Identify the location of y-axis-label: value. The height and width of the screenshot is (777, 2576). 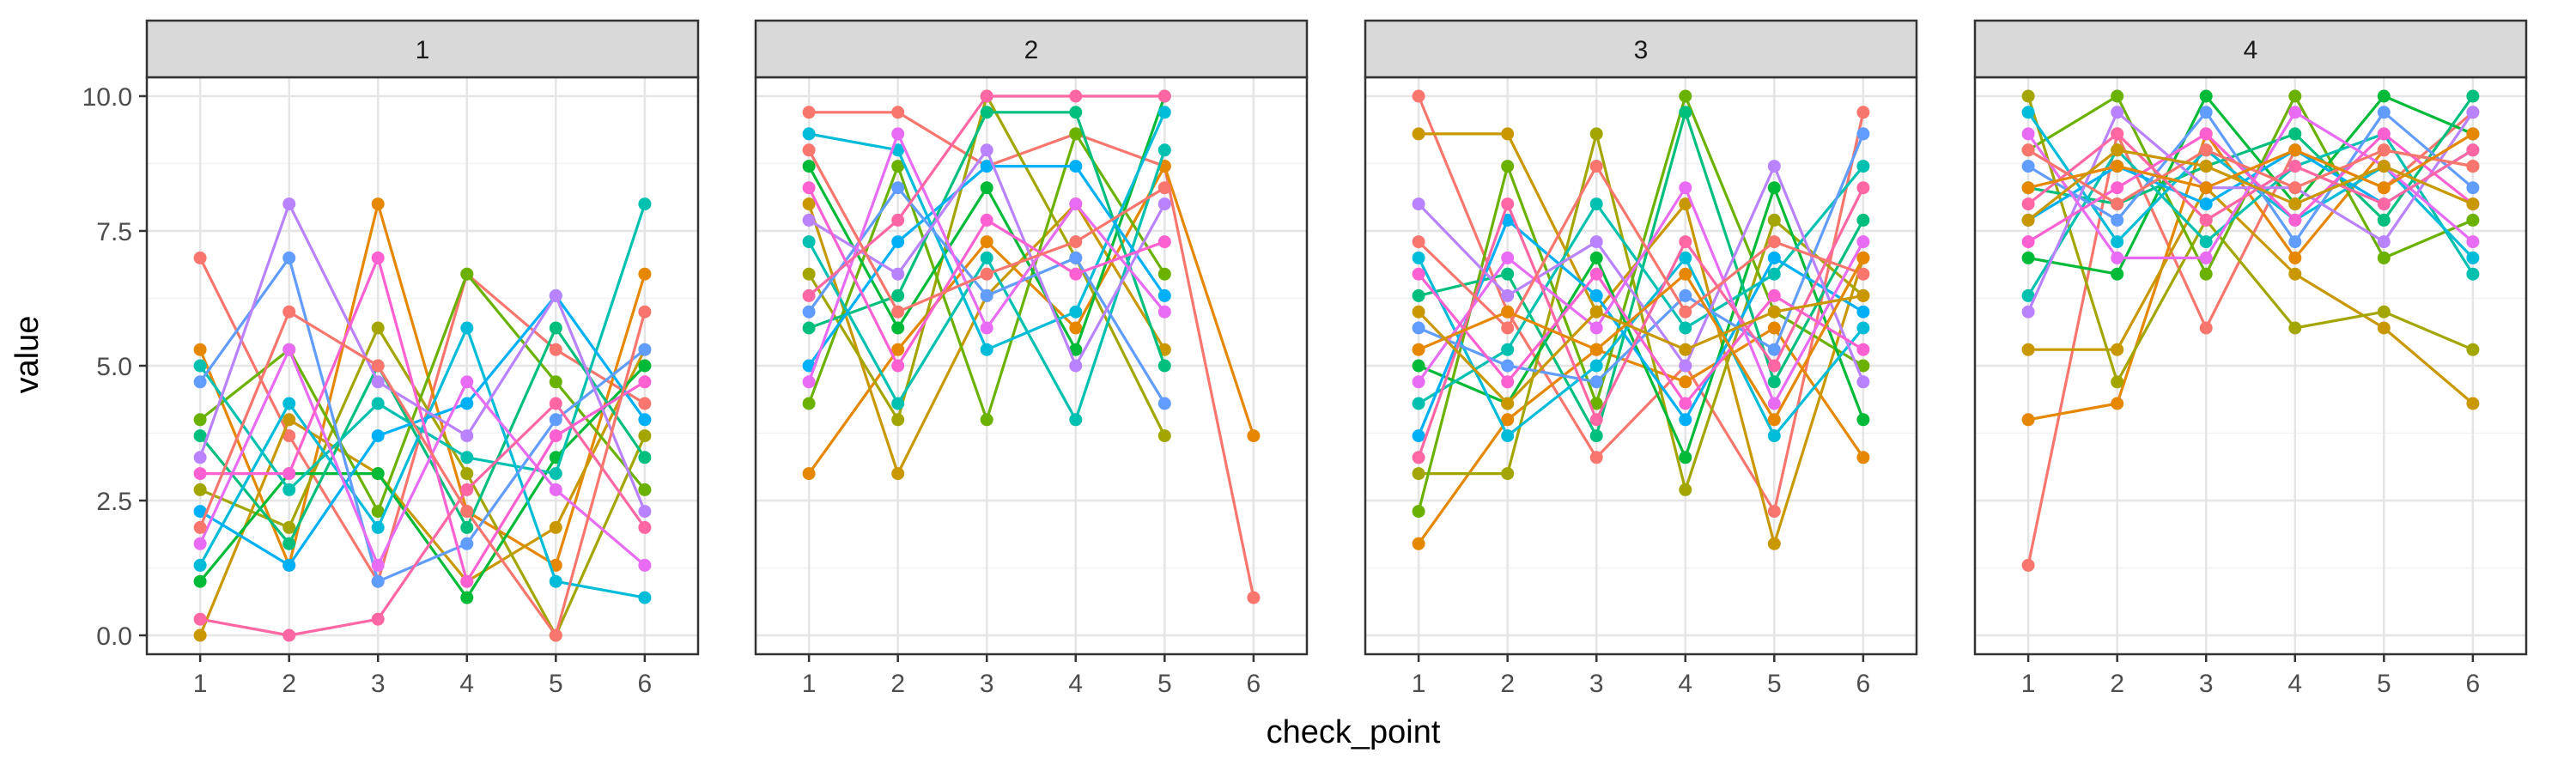
(28, 355).